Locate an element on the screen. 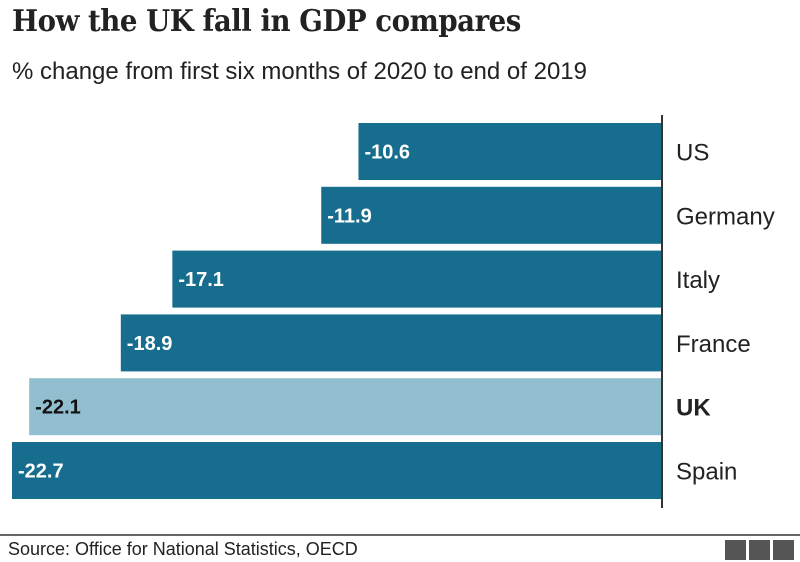 Image resolution: width=800 pixels, height=562 pixels. category-label: Germany is located at coordinates (725, 216).